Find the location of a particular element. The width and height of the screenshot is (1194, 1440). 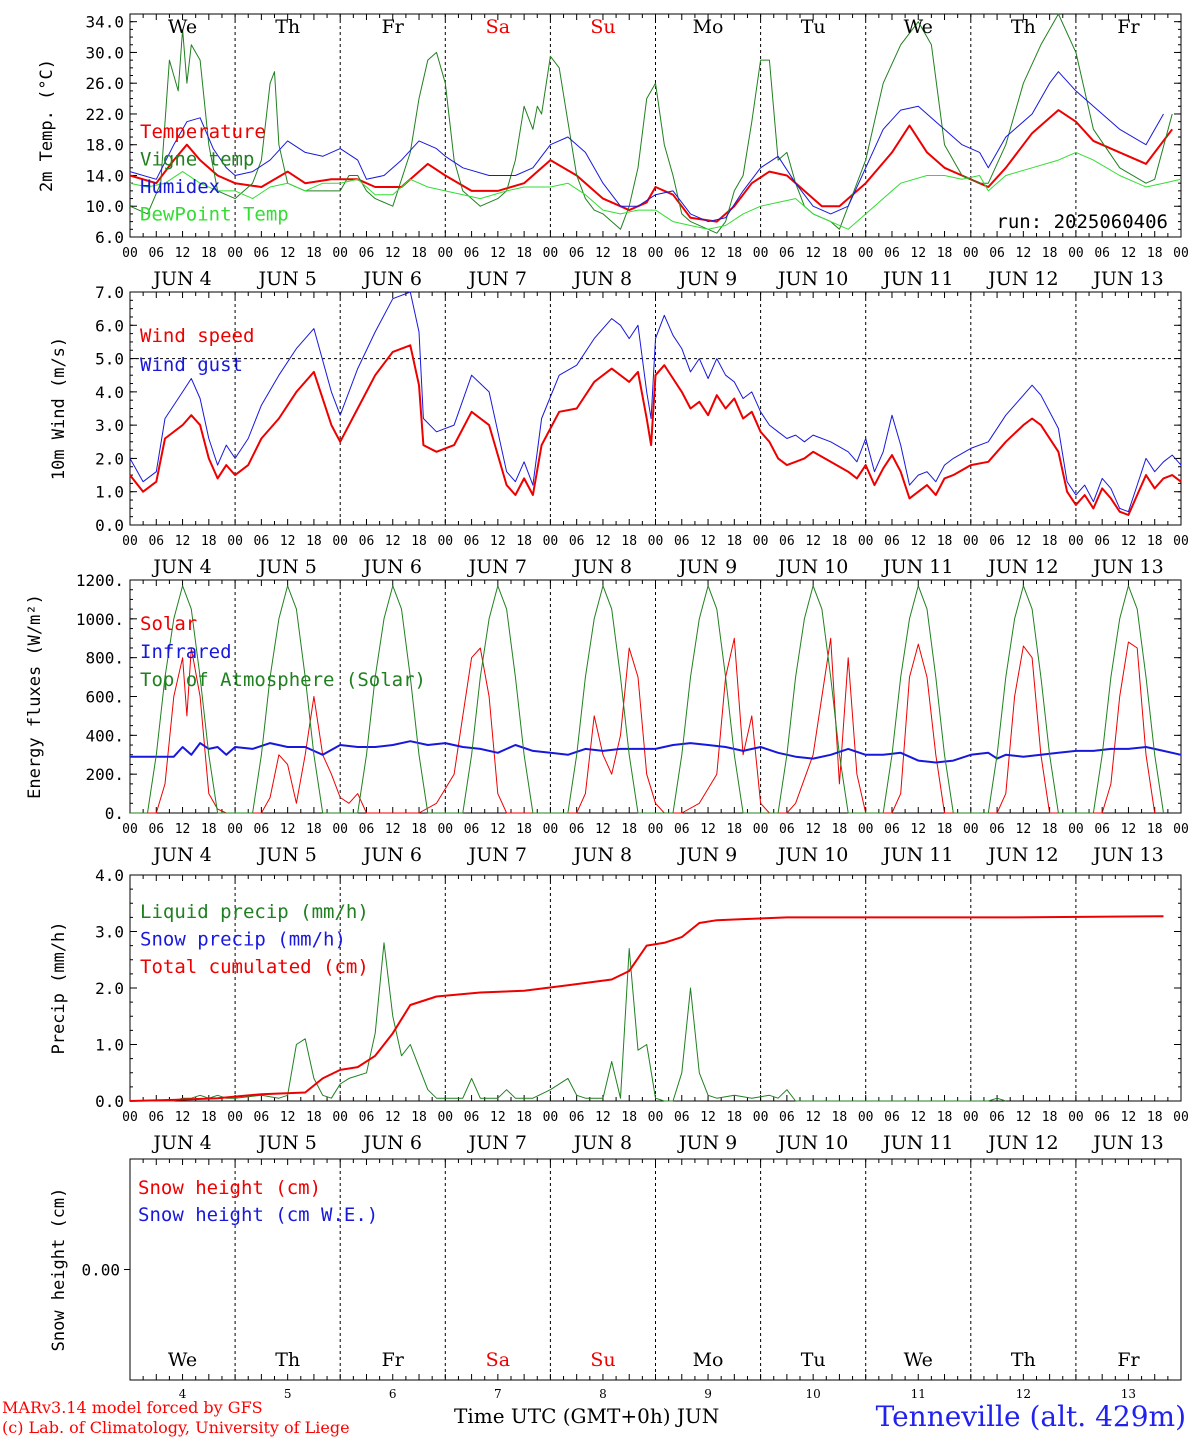

day-number-label: 13 is located at coordinates (1128, 1394).